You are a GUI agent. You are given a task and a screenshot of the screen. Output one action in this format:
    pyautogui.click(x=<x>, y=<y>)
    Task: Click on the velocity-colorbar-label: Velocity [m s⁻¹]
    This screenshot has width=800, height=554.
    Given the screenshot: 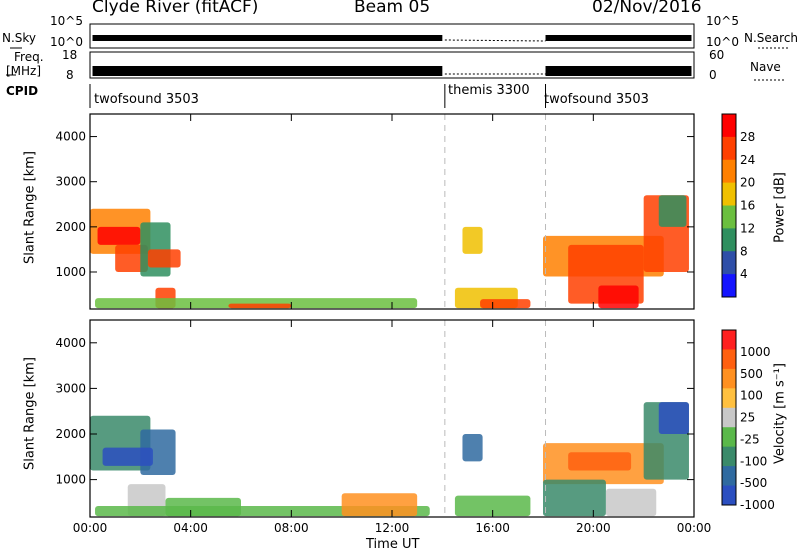 What is the action you would take?
    pyautogui.click(x=780, y=413)
    